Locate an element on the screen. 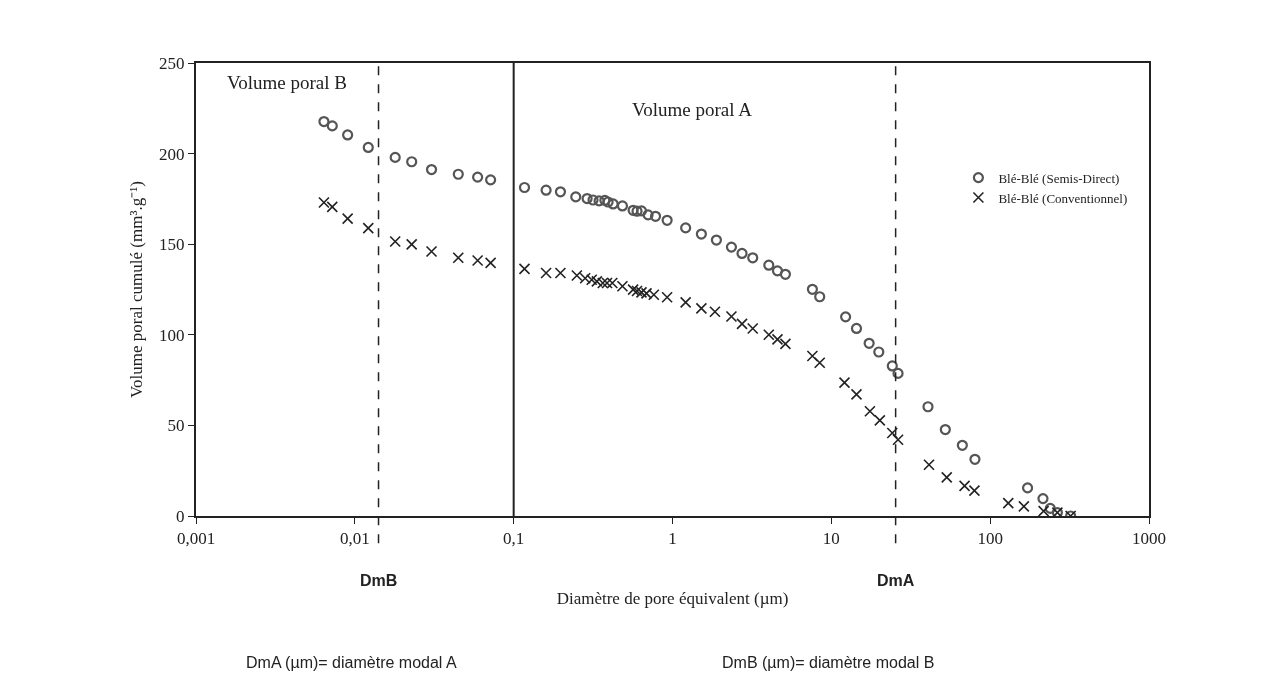 Image resolution: width=1286 pixels, height=675 pixels. ref-line-label: DmB is located at coordinates (379, 580).